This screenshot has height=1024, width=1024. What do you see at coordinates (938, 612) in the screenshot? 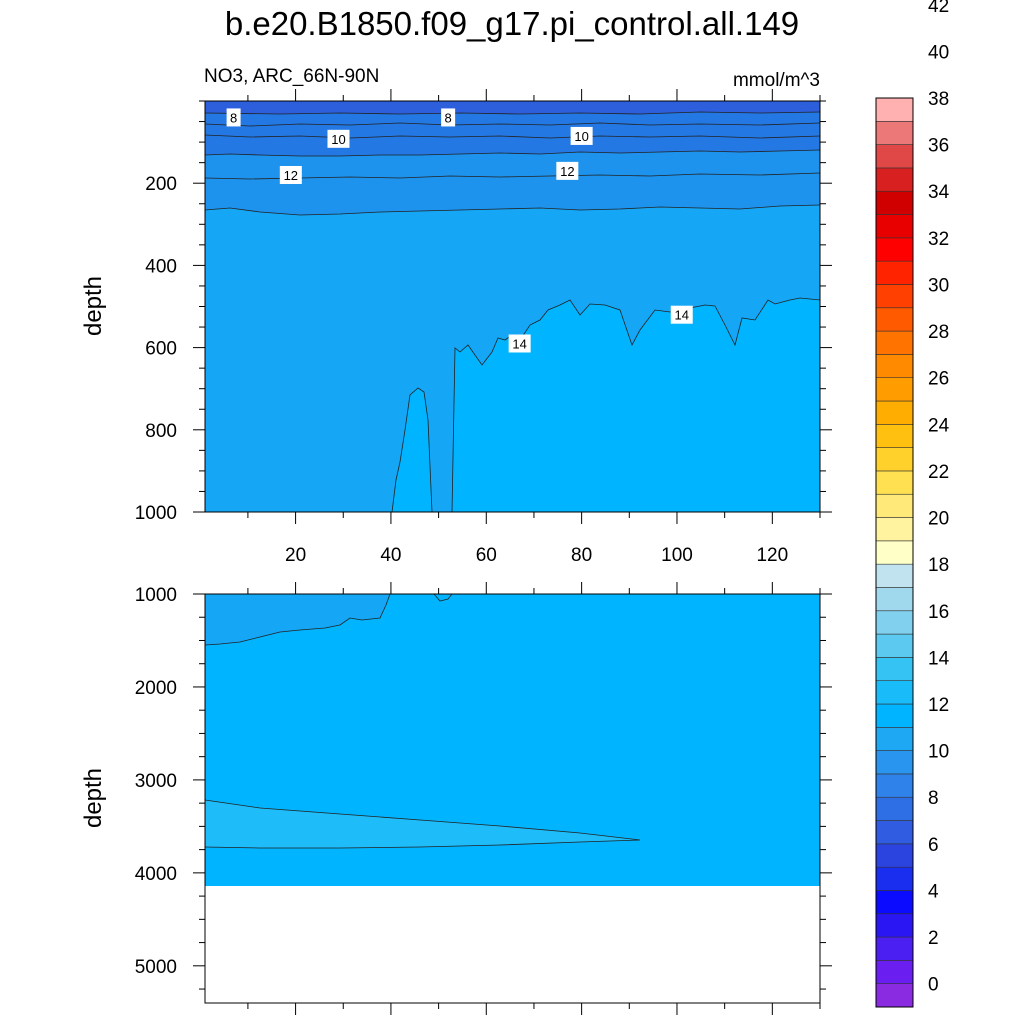
I see `colorbar-label: 16` at bounding box center [938, 612].